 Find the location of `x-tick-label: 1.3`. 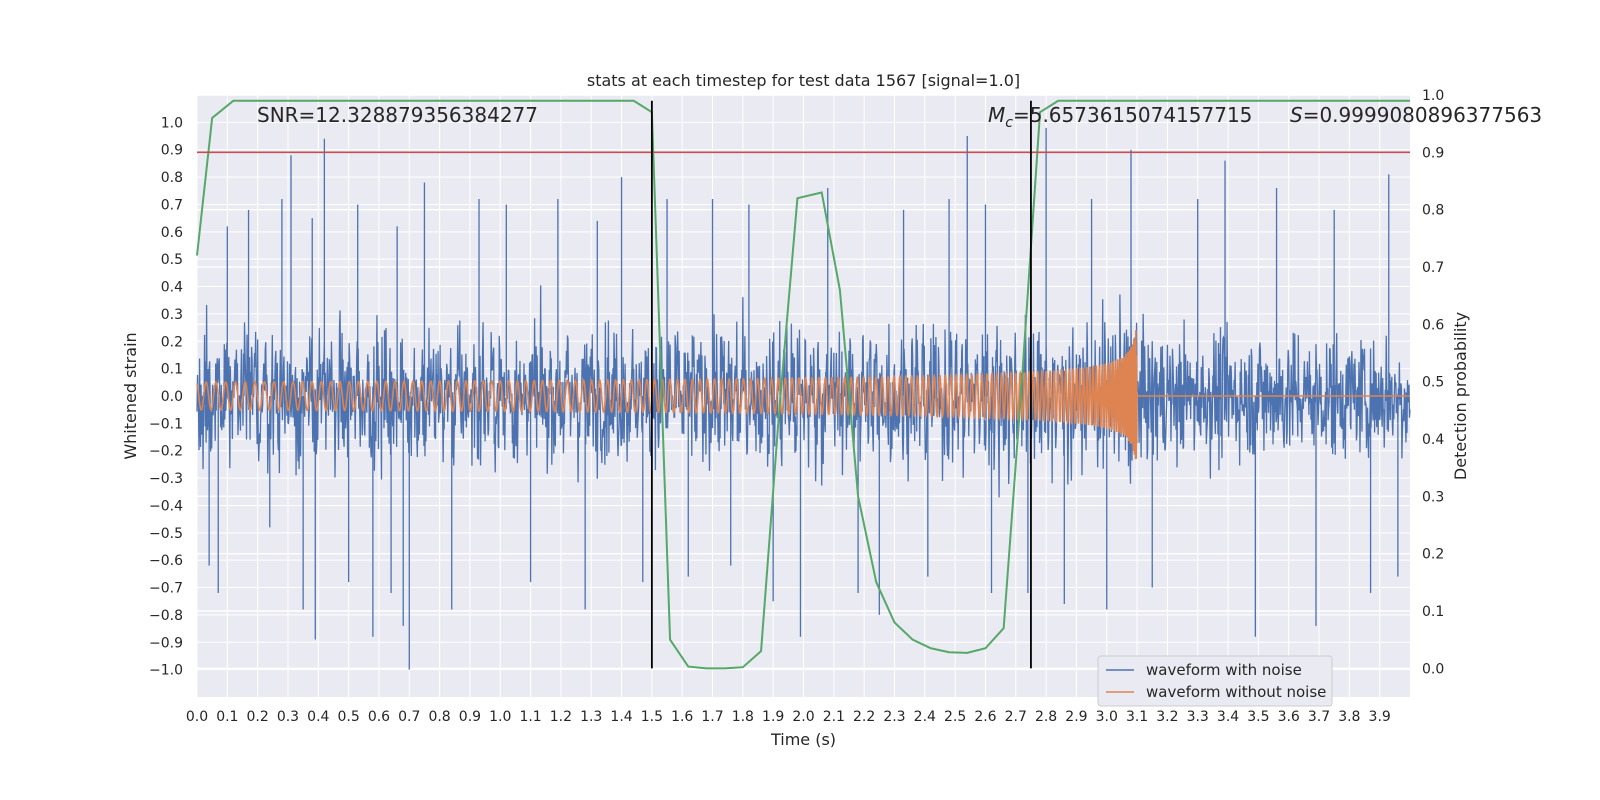

x-tick-label: 1.3 is located at coordinates (591, 717).